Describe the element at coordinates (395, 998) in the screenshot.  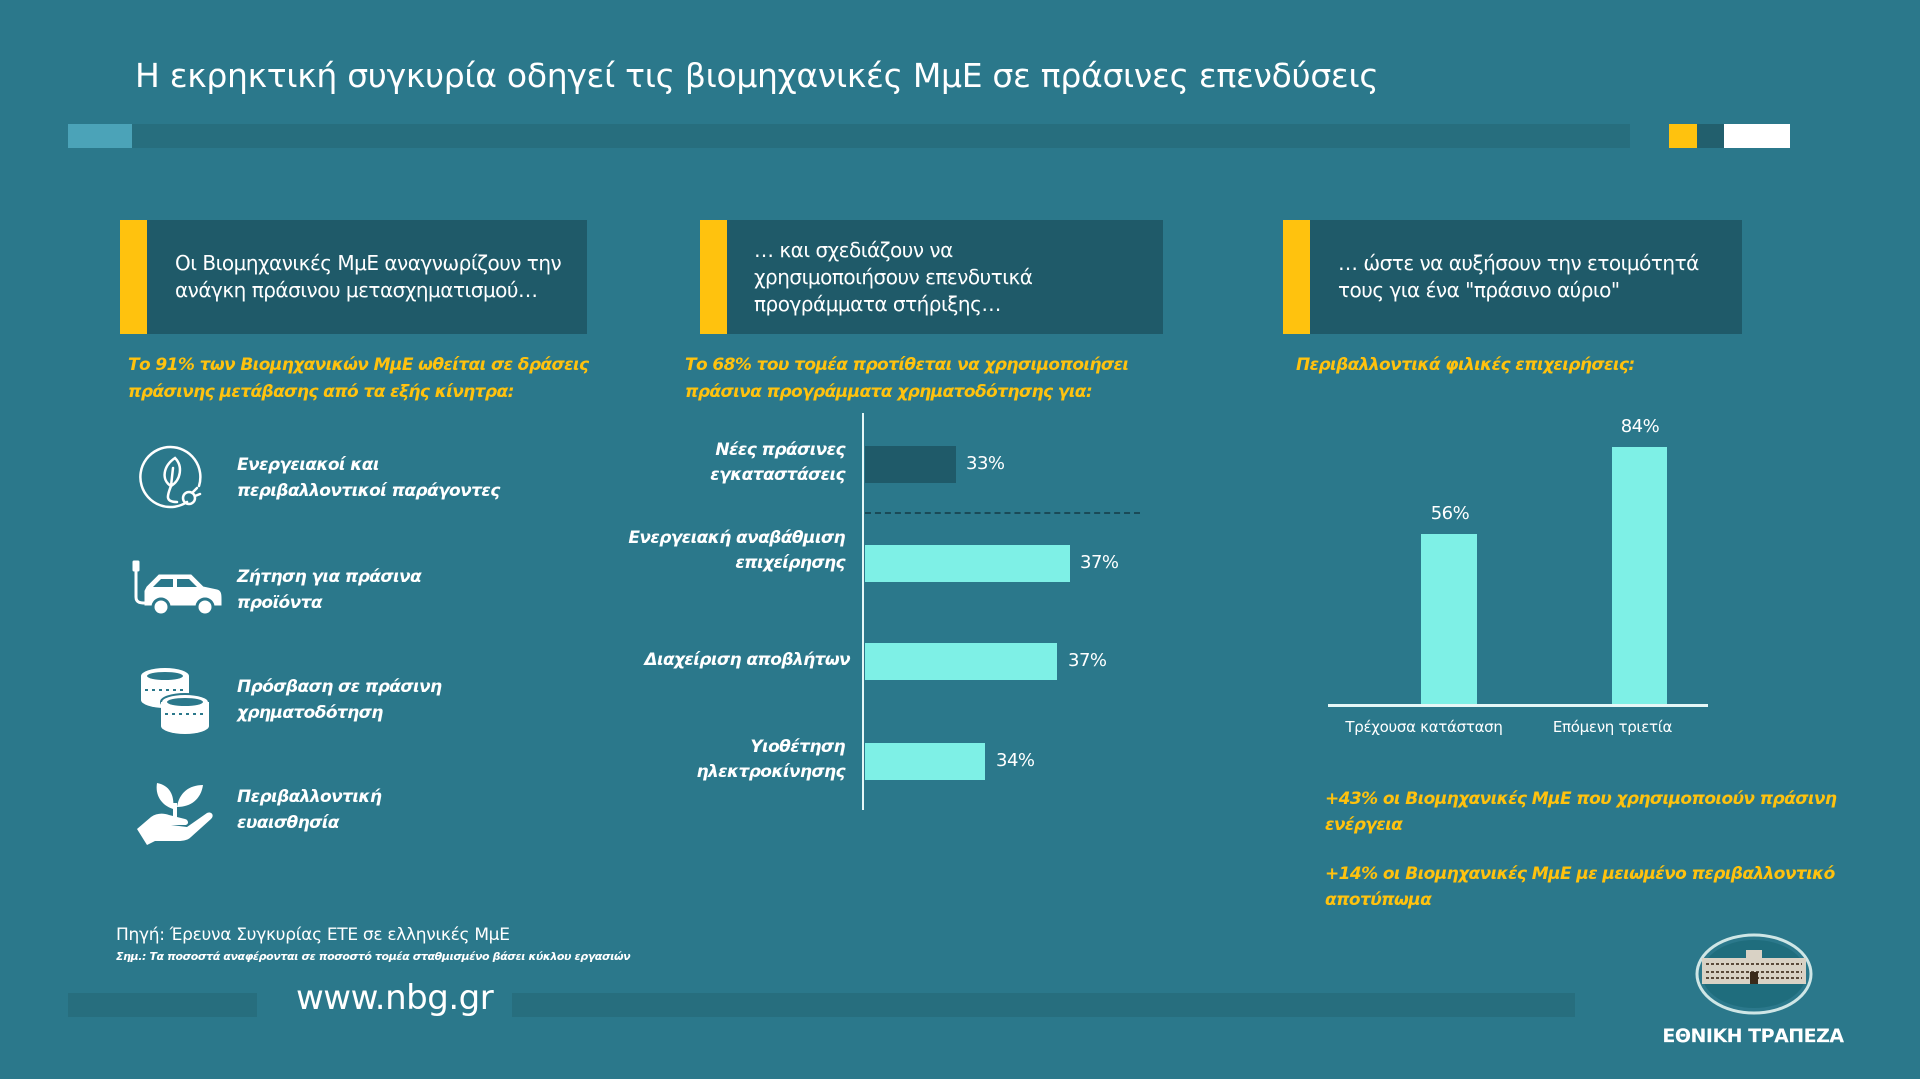
I see `website-link: www.nbg.gr` at that location.